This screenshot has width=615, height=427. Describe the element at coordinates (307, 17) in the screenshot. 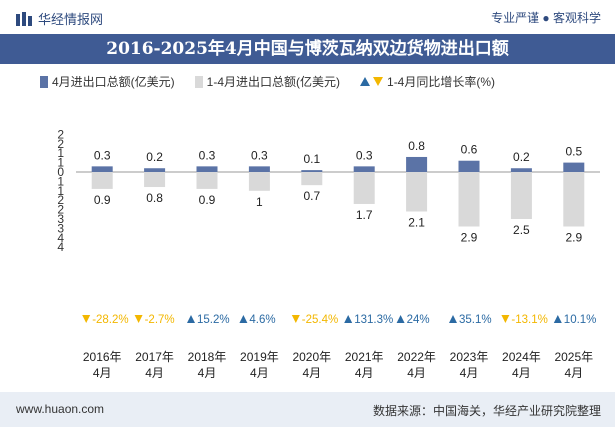

I see `top-bar: 华经情报网 专业严谨 ● 客观科学` at that location.